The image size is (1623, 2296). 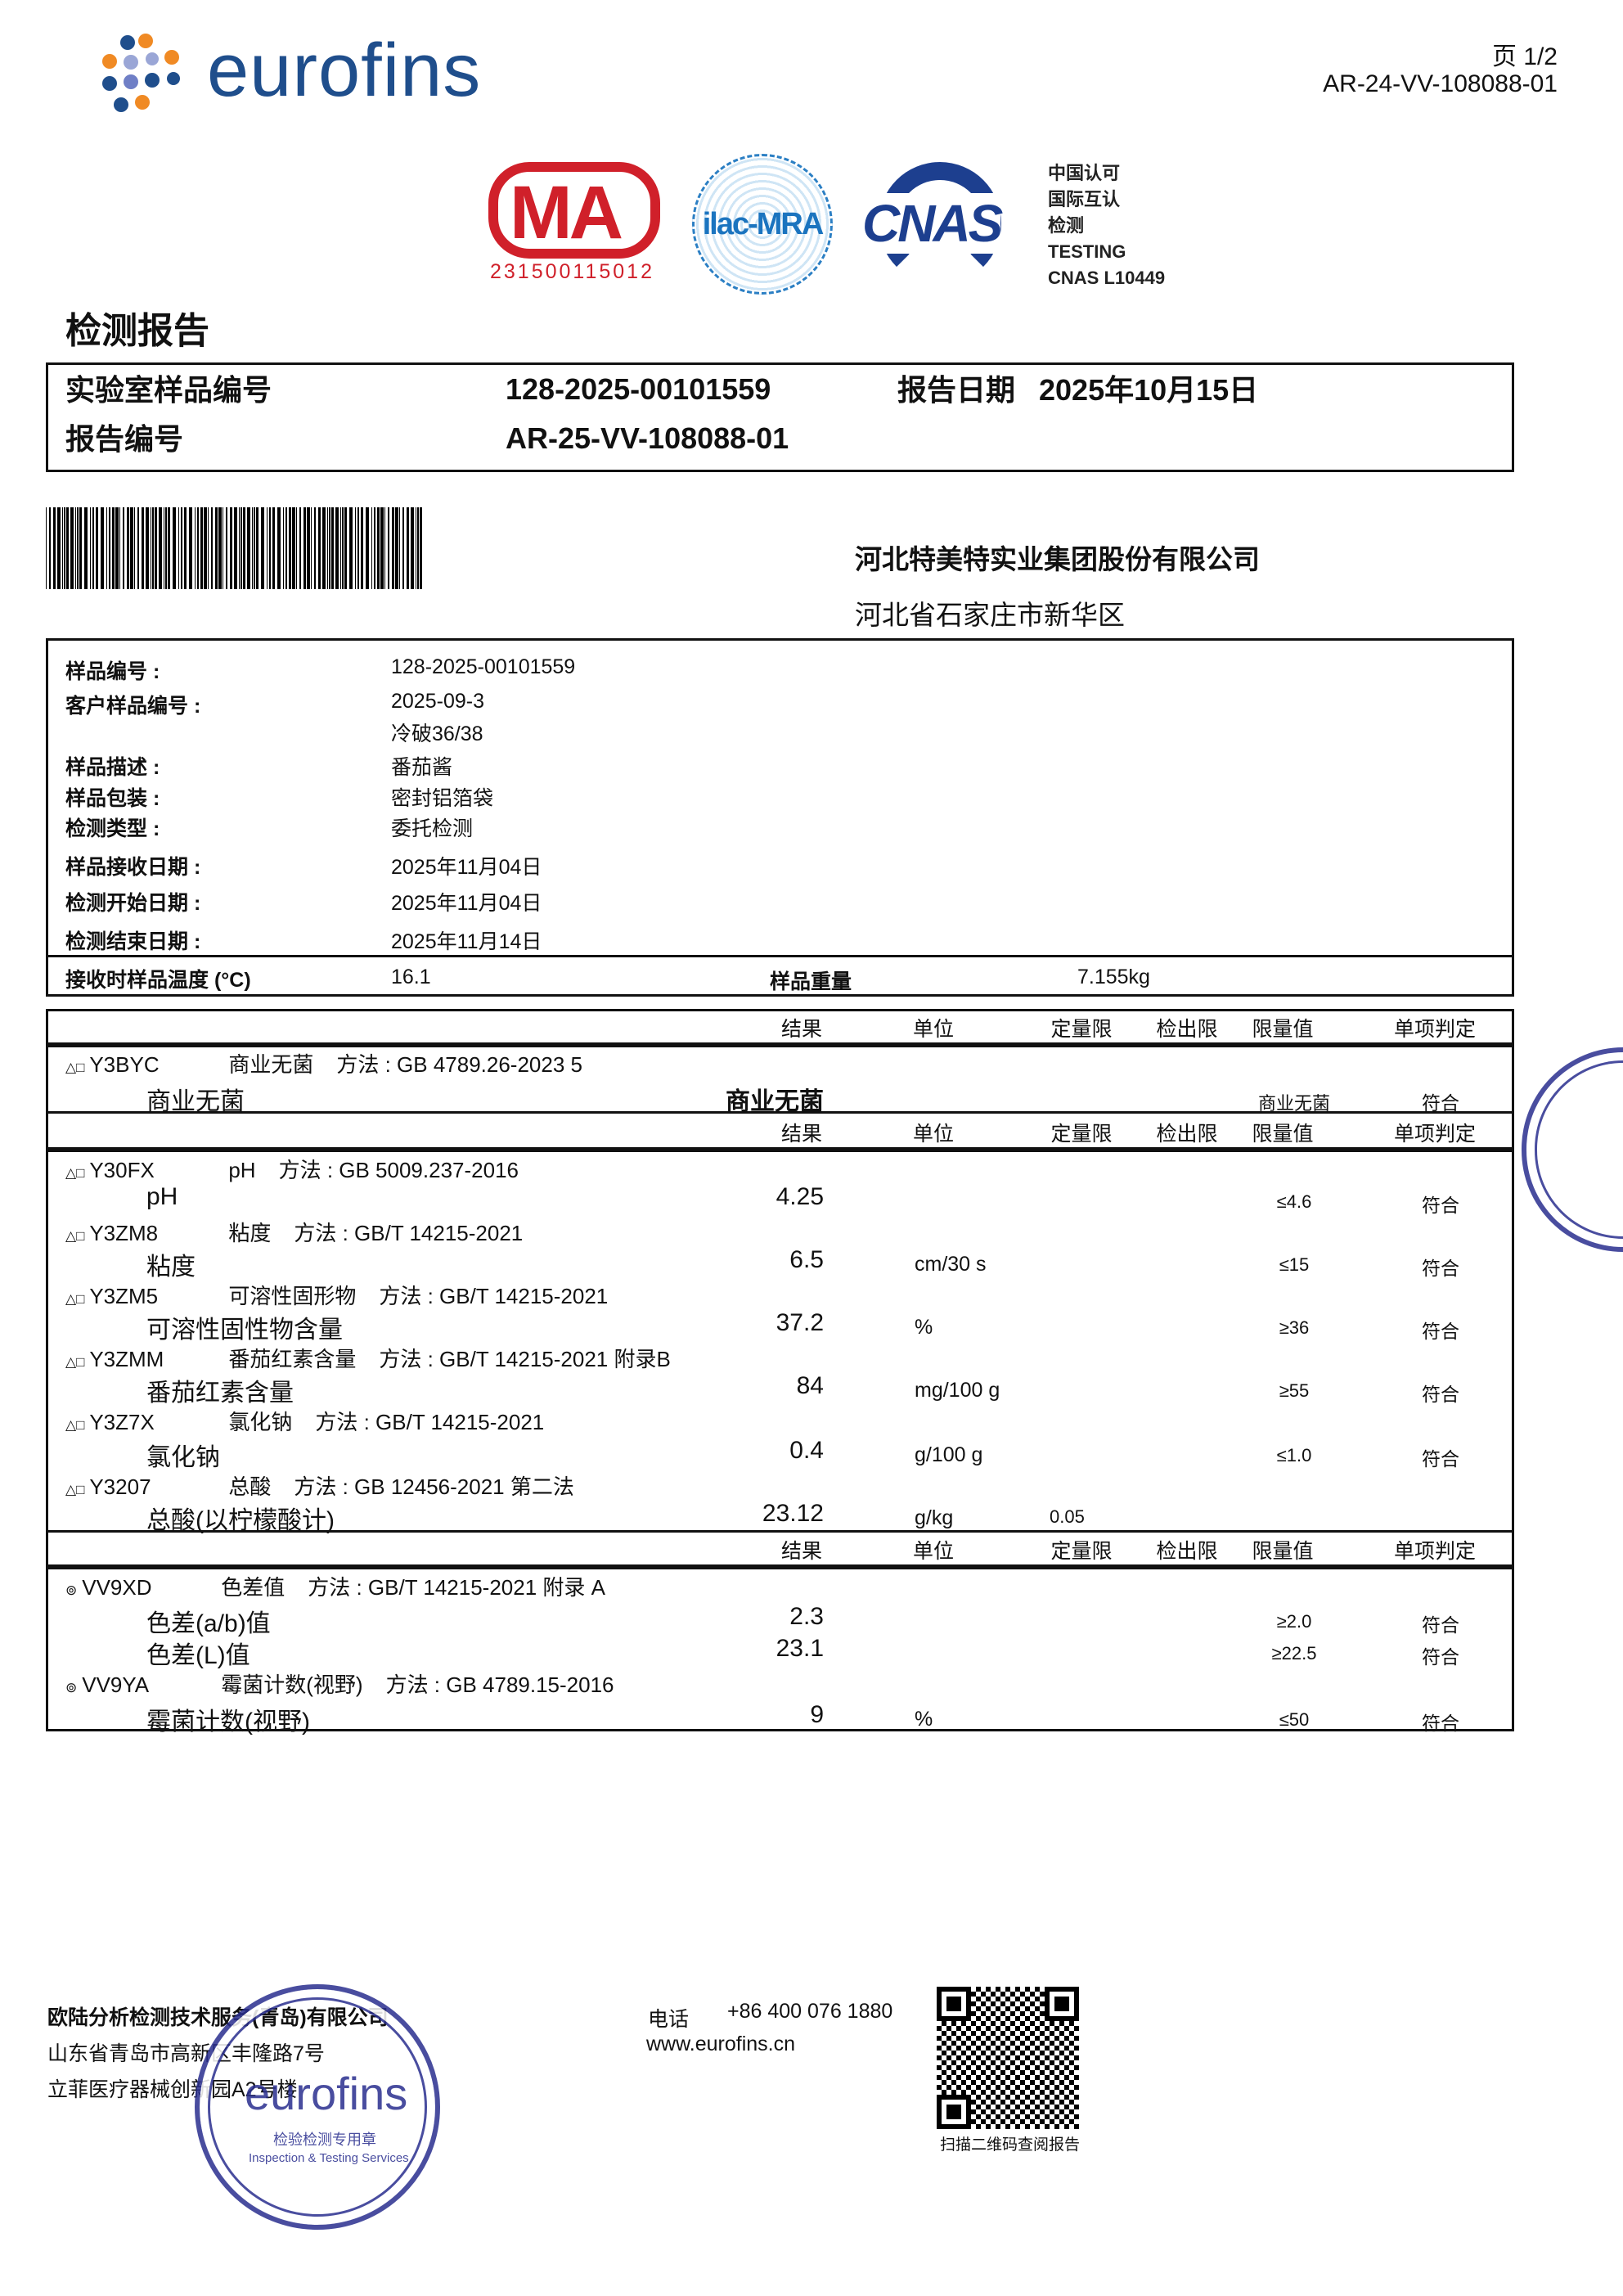 What do you see at coordinates (935, 1517) in the screenshot?
I see `test-unit: g/kg` at bounding box center [935, 1517].